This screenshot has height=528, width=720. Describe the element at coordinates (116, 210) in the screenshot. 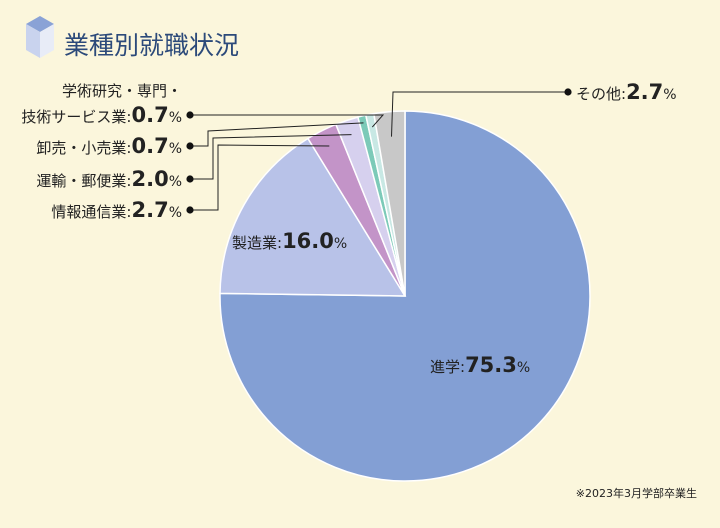

I see `label-joho: 情報通信業:2.7%` at that location.